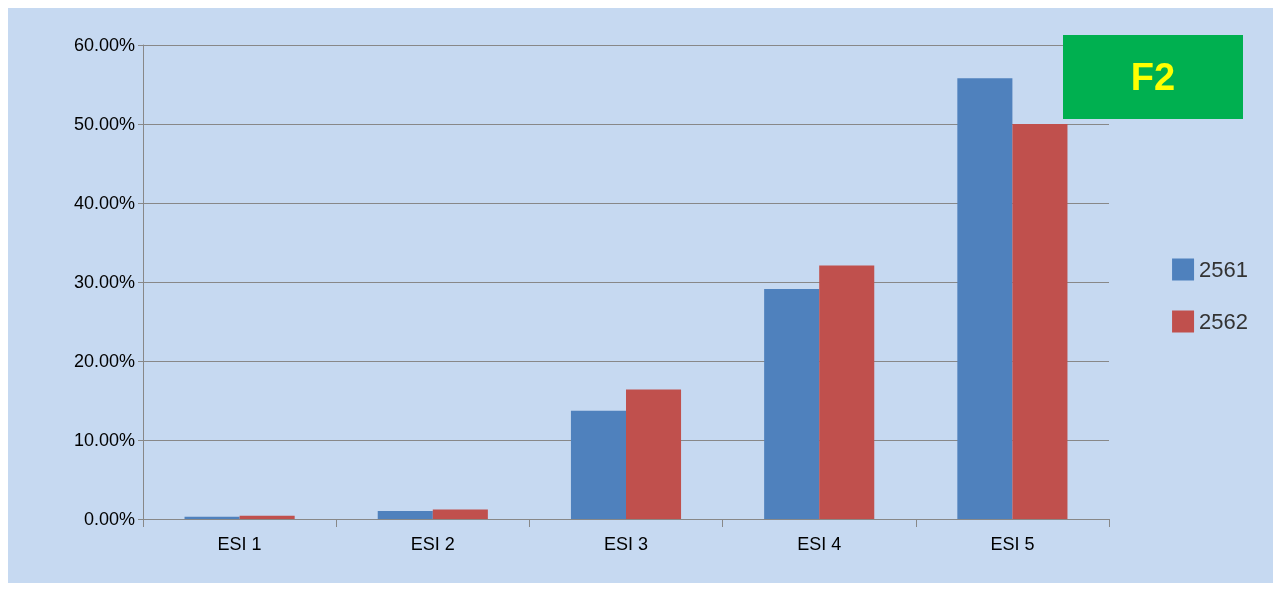 This screenshot has width=1281, height=591. What do you see at coordinates (104, 440) in the screenshot?
I see `y-tick-label: 10.00%` at bounding box center [104, 440].